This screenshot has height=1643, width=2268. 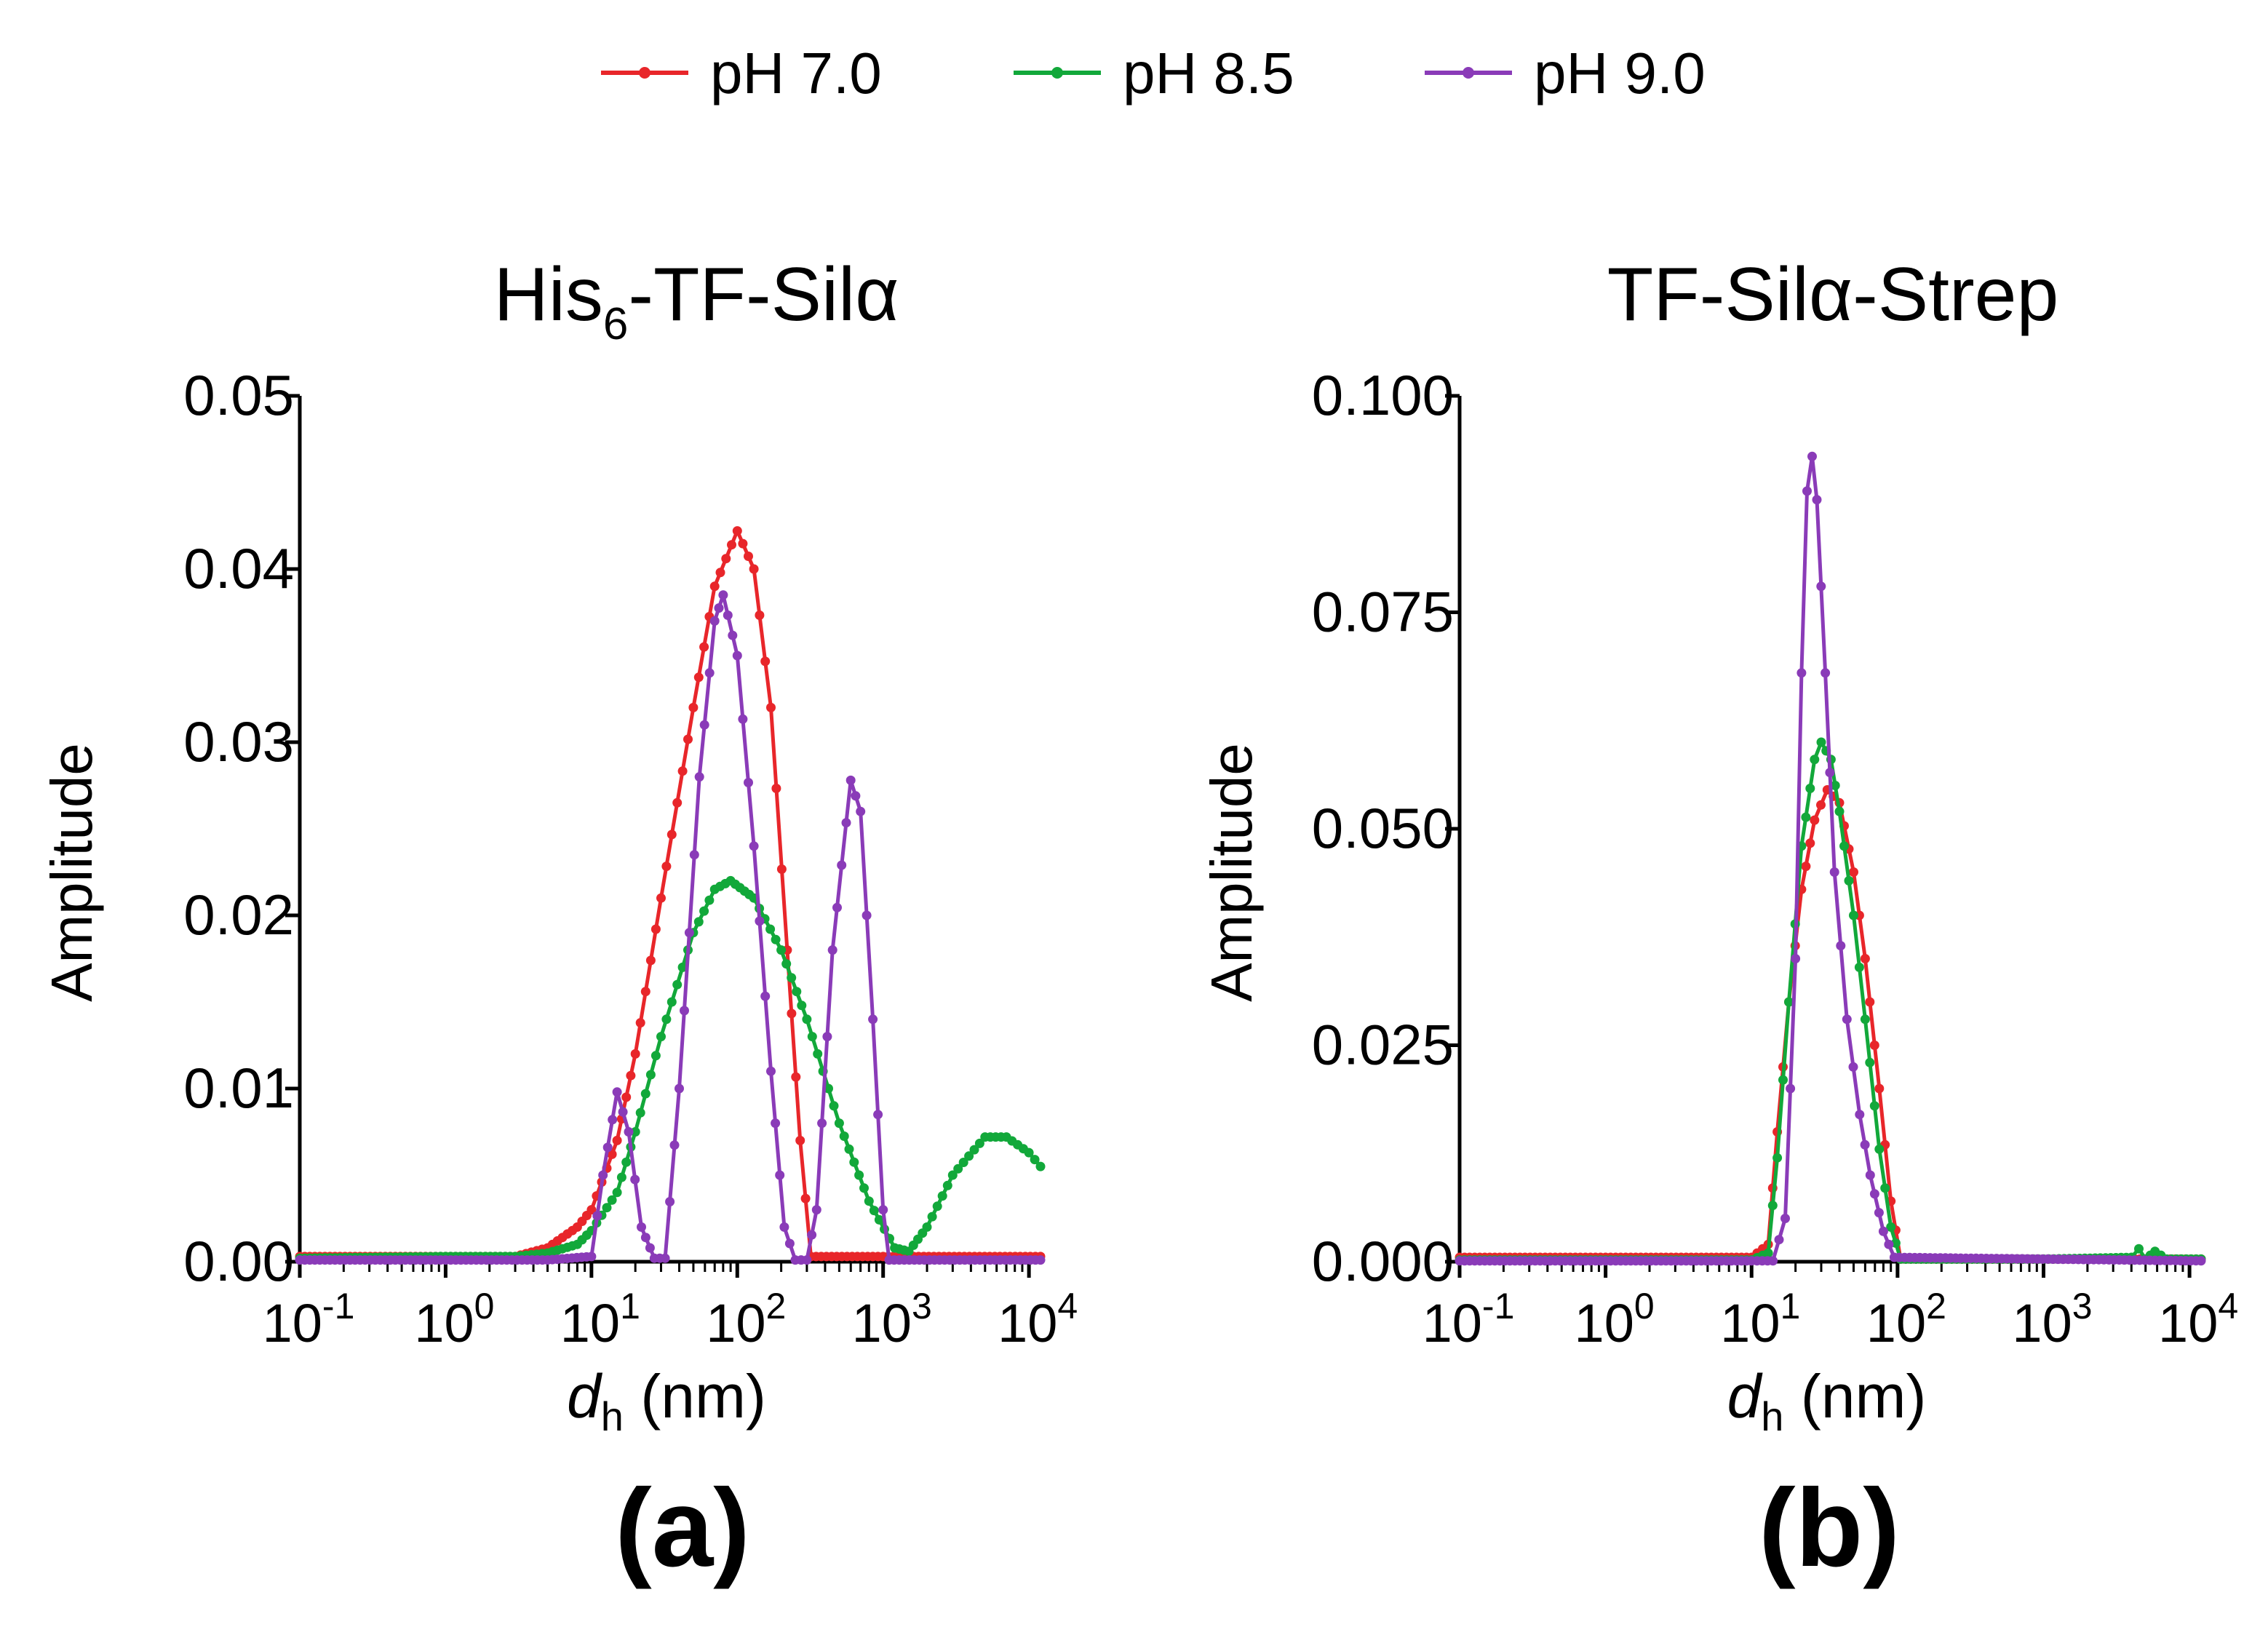 What do you see at coordinates (1854, 1397) in the screenshot?
I see `x-axis-label-unit: (nm)` at bounding box center [1854, 1397].